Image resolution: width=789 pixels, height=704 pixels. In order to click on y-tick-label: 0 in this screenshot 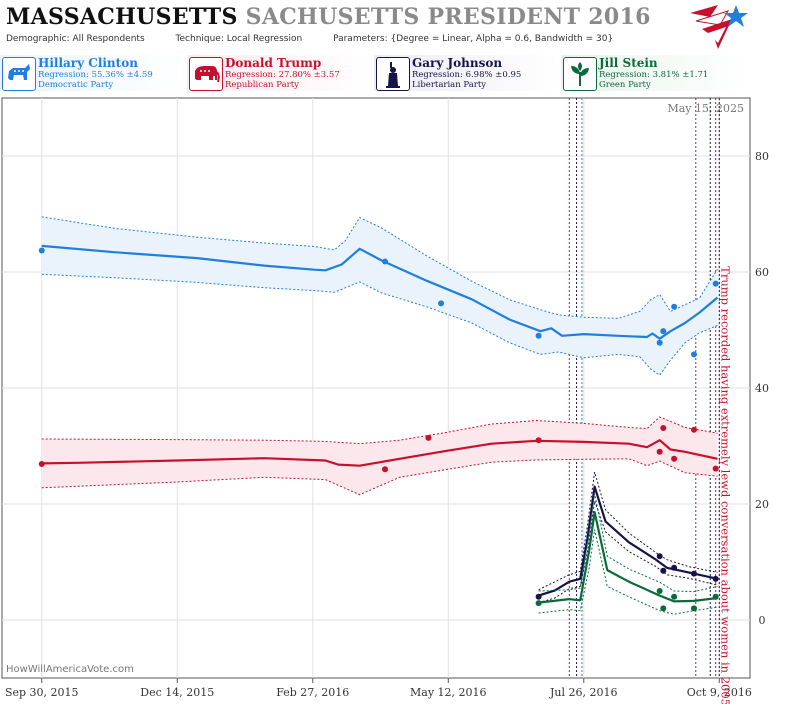, I will do `click(762, 620)`.